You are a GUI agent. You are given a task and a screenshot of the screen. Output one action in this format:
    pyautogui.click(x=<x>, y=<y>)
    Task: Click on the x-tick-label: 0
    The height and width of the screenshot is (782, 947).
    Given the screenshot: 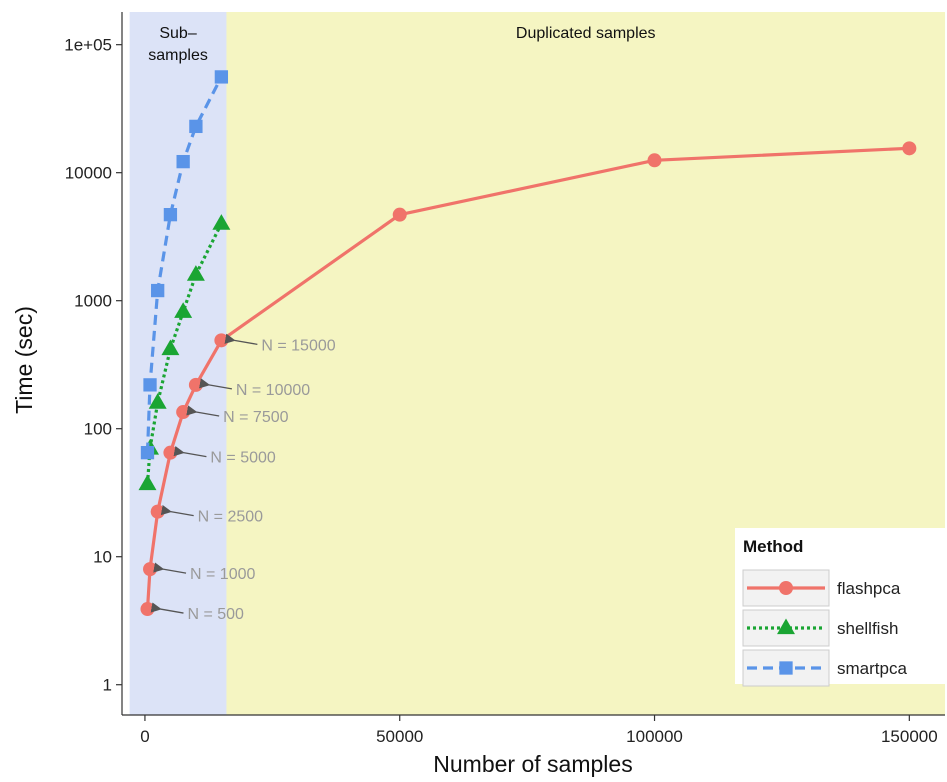 What is the action you would take?
    pyautogui.click(x=144, y=736)
    